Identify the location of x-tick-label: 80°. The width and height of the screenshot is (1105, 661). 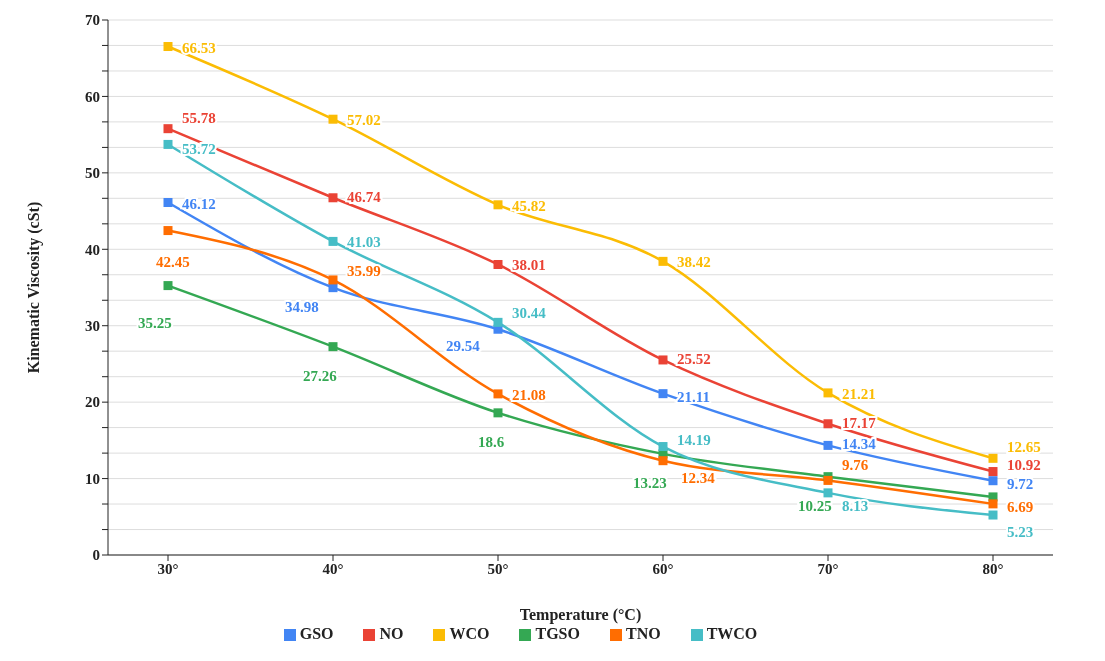
(993, 568).